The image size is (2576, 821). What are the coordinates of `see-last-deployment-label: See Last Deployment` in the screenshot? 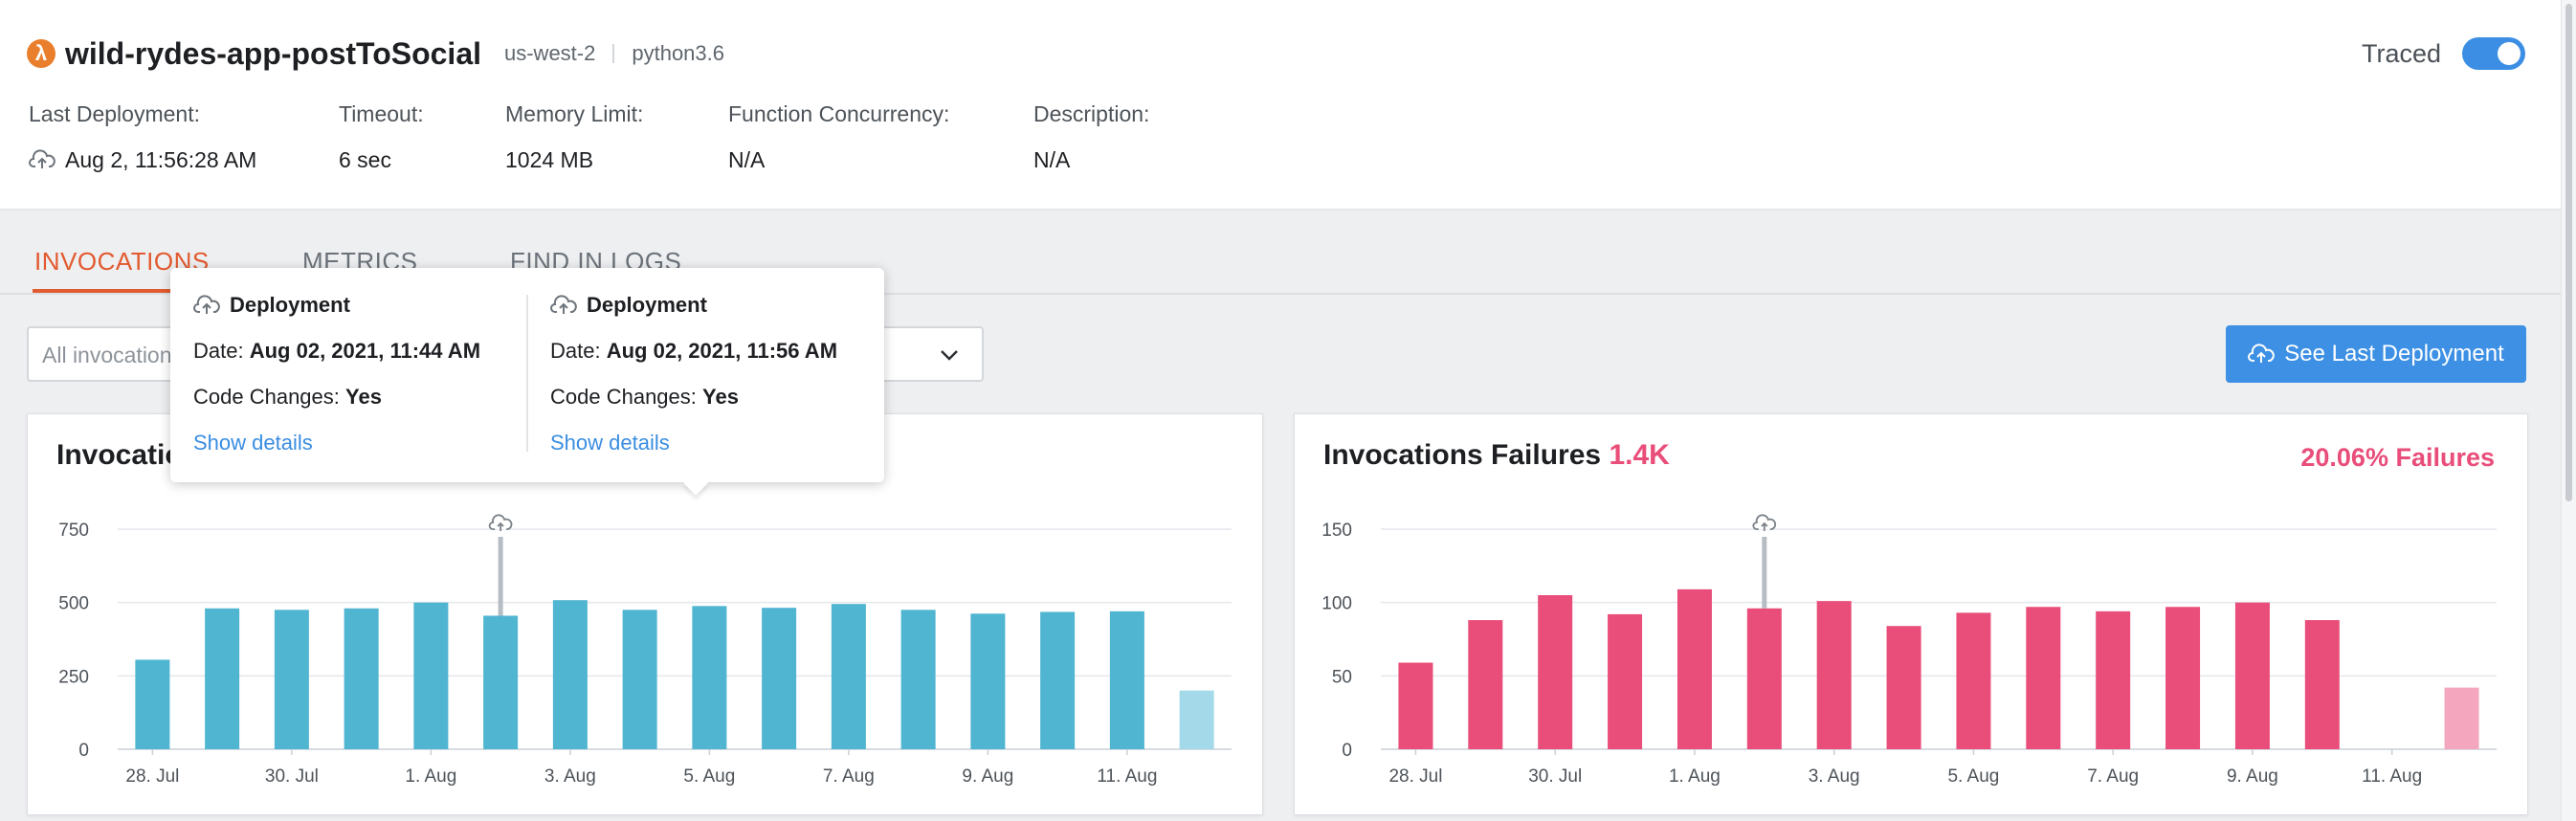 It's located at (2394, 353).